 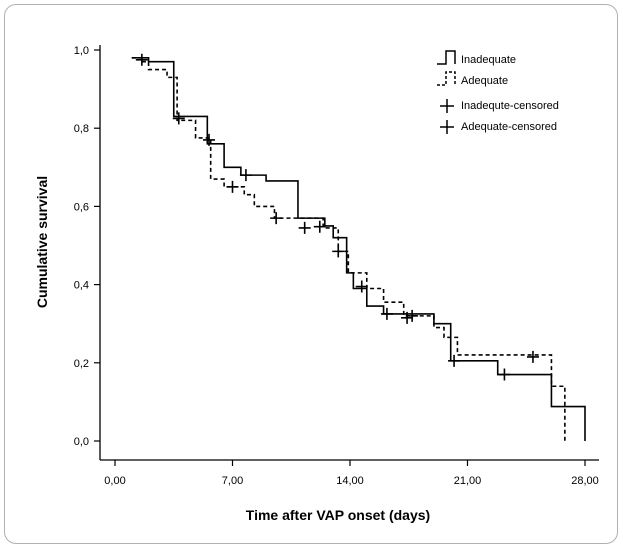 What do you see at coordinates (468, 481) in the screenshot?
I see `x-tick-label: 21,00` at bounding box center [468, 481].